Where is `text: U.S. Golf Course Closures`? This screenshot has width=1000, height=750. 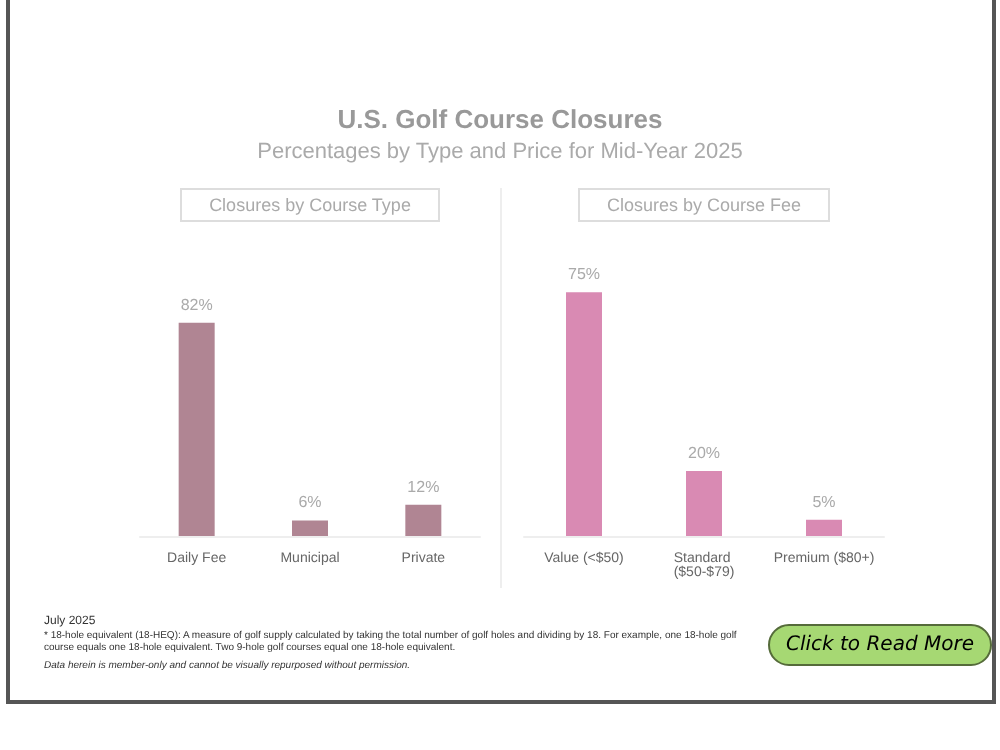
text: U.S. Golf Course Closures is located at coordinates (500, 119).